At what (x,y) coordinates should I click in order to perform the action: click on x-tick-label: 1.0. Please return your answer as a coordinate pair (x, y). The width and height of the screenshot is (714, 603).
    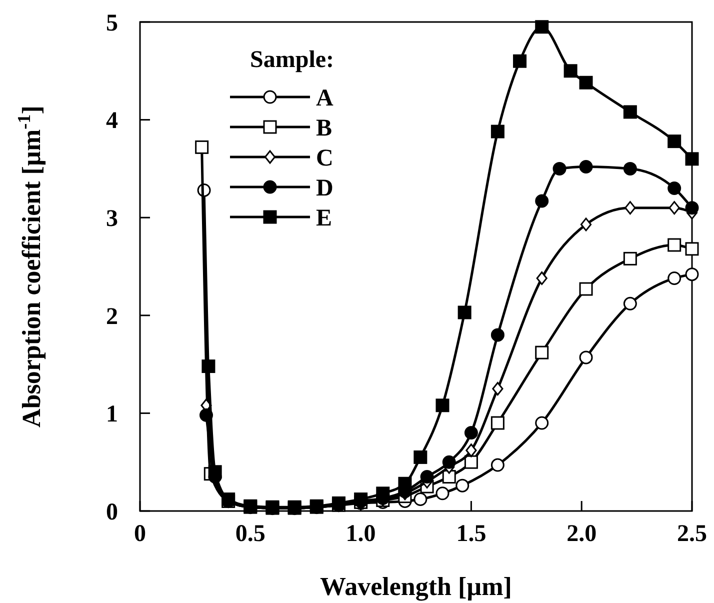
    Looking at the image, I should click on (361, 534).